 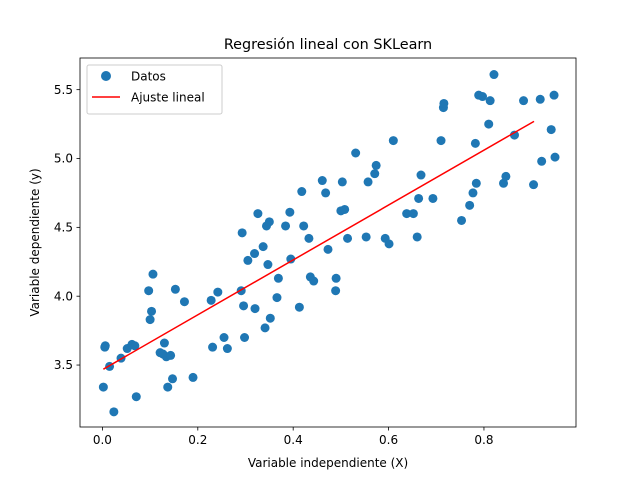 What do you see at coordinates (388, 440) in the screenshot?
I see `x-tick-label: 0.6` at bounding box center [388, 440].